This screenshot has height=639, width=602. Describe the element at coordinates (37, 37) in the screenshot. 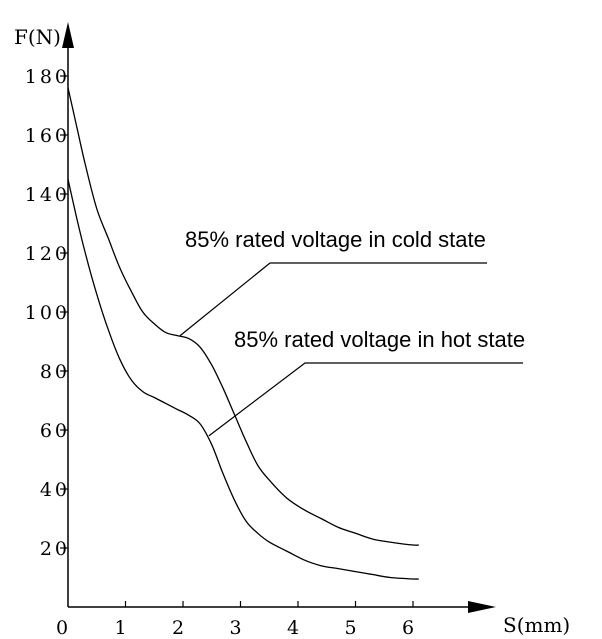

I see `y-axis-label: F(N)` at that location.